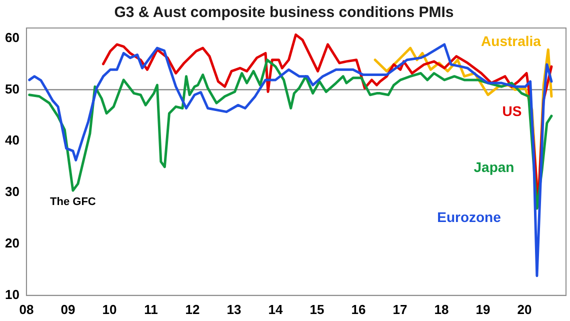  What do you see at coordinates (109, 309) in the screenshot?
I see `x-tick-label: 10` at bounding box center [109, 309].